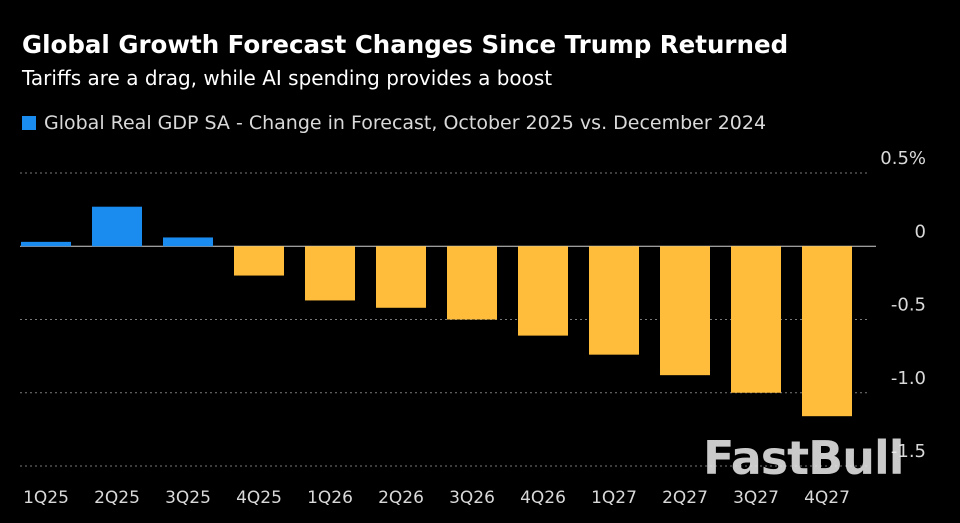  I want to click on bar-2q25, so click(117, 226).